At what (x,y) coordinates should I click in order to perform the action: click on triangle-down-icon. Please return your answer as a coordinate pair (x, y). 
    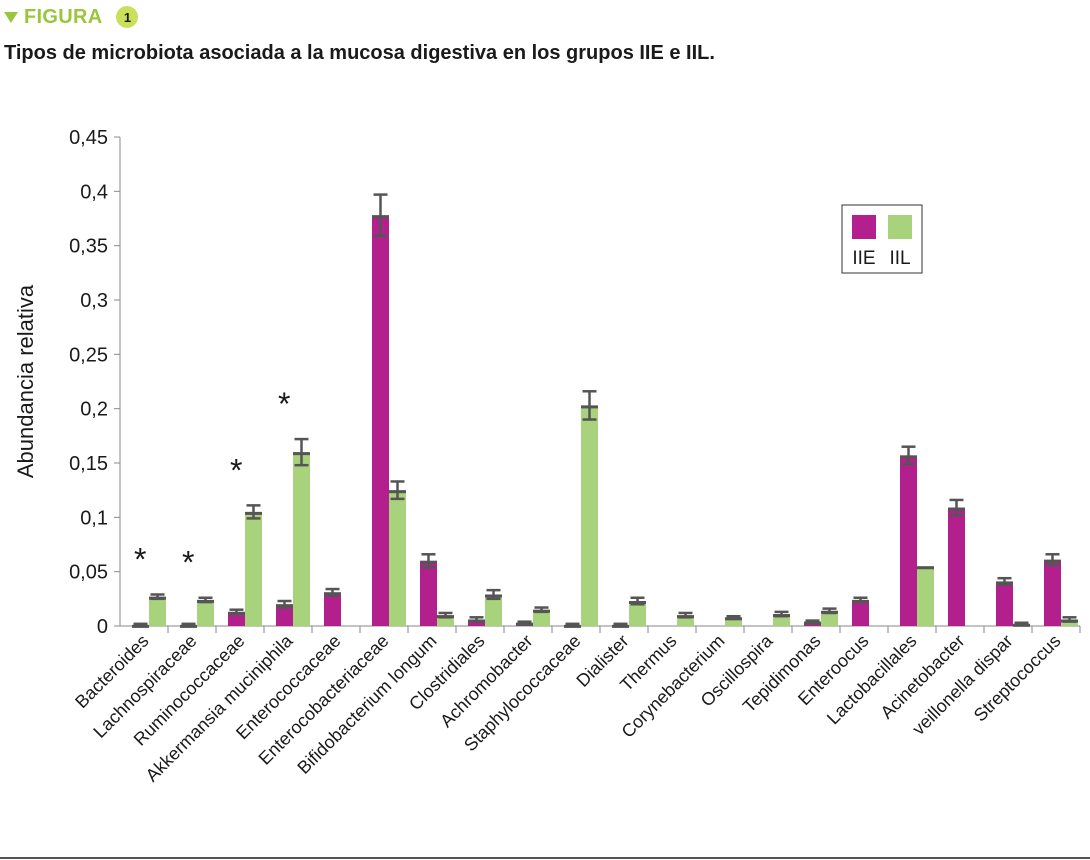
    Looking at the image, I should click on (11, 17).